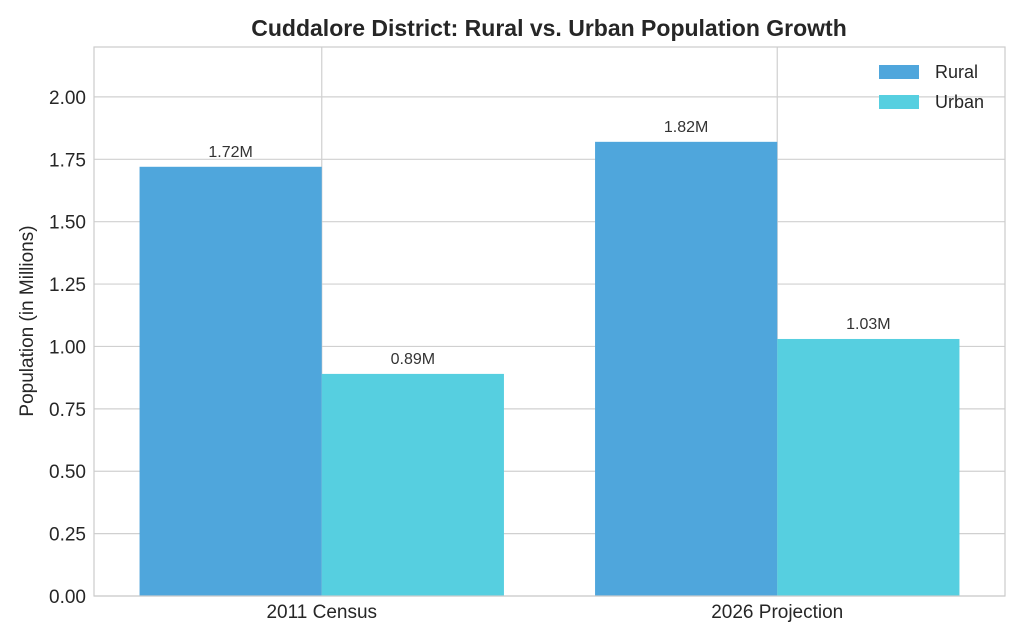 The width and height of the screenshot is (1024, 640). What do you see at coordinates (67, 160) in the screenshot?
I see `y-tick-label: 1.75` at bounding box center [67, 160].